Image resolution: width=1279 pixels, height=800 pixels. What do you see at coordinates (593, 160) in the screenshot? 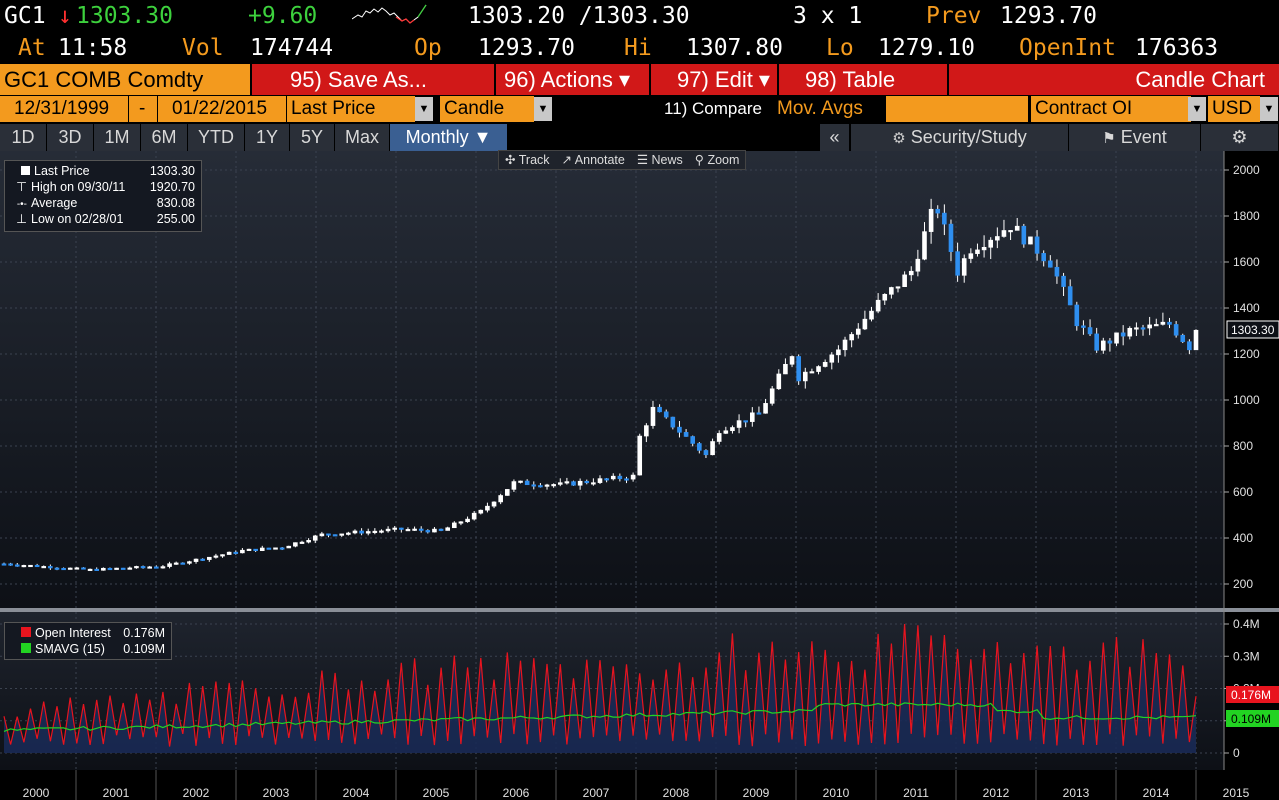
I see `annotate-tool: ↗ Annotate` at bounding box center [593, 160].